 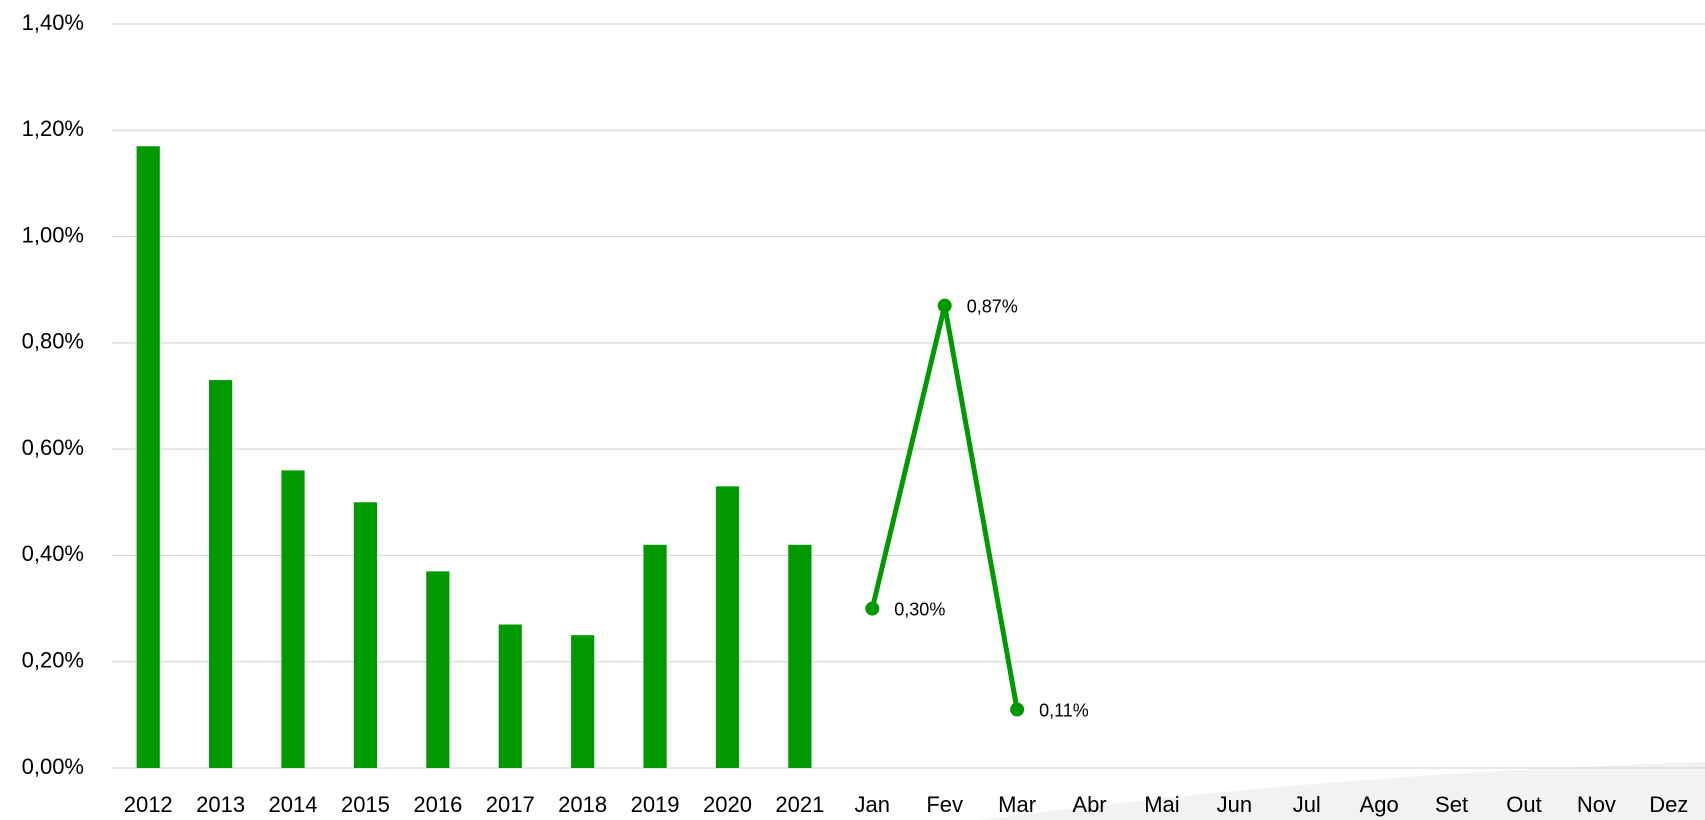 I want to click on x-tick-label: 2016, so click(x=437, y=804).